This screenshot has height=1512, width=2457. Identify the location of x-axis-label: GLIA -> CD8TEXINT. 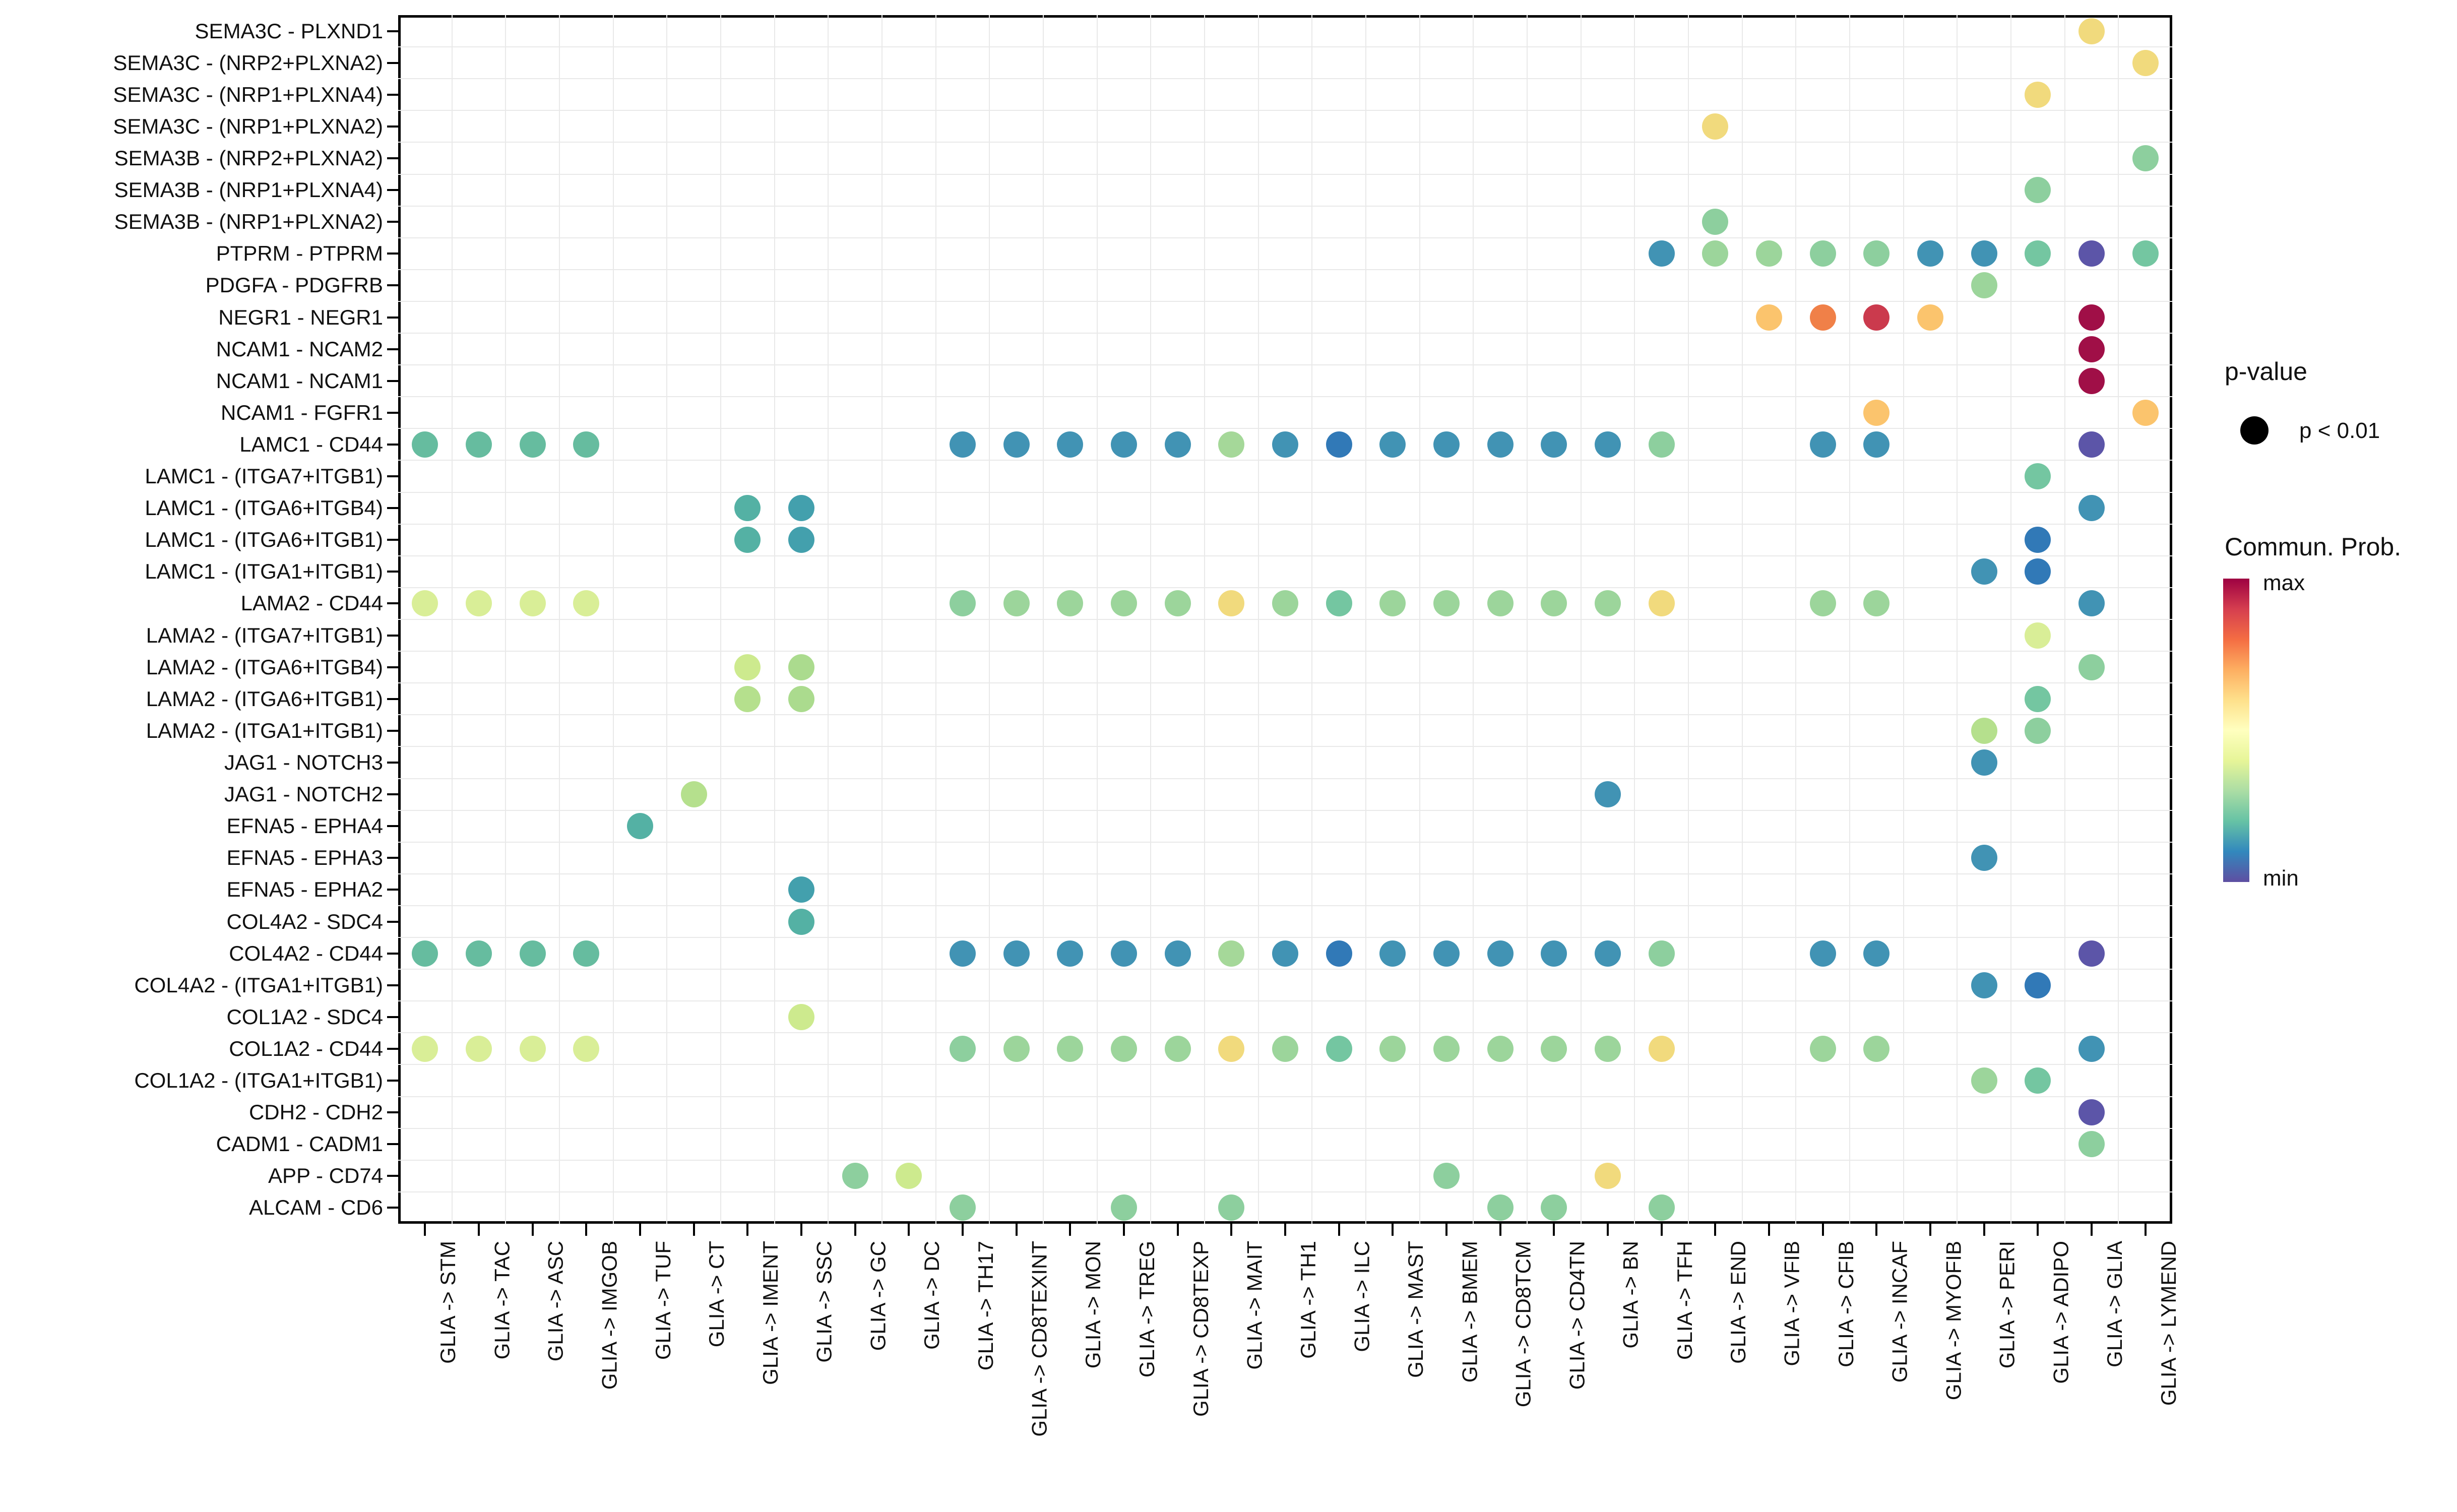
(1039, 1339).